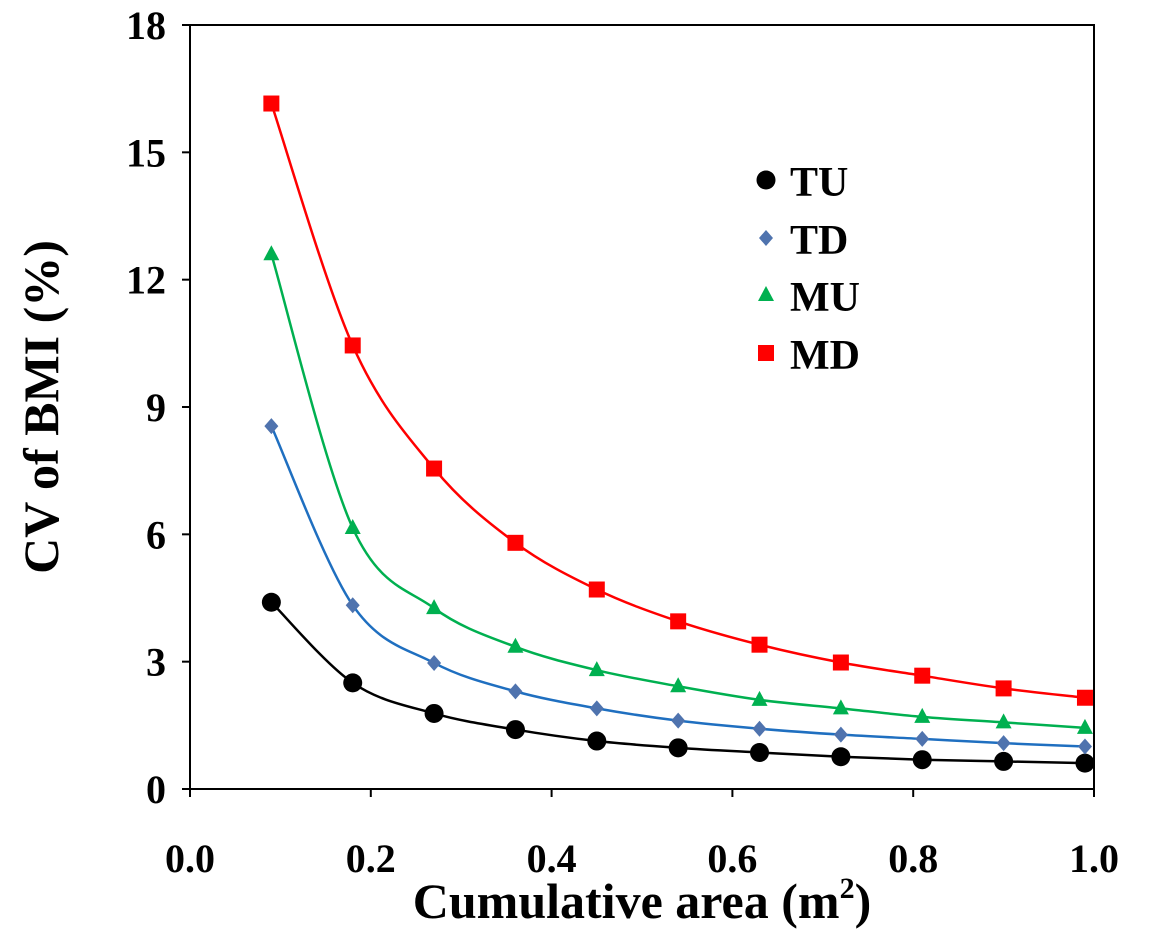 The image size is (1165, 934). Describe the element at coordinates (156, 534) in the screenshot. I see `y-tick-label: 6` at that location.